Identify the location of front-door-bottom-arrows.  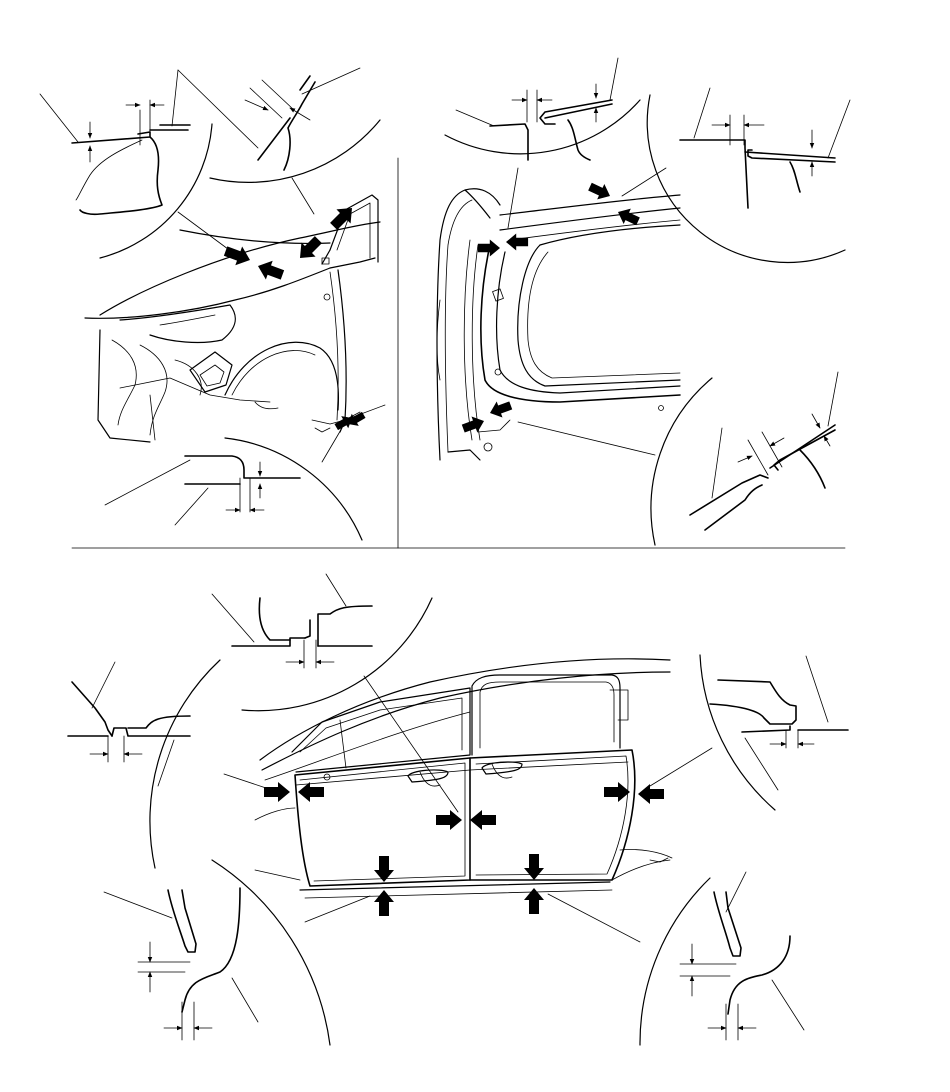
(384, 886).